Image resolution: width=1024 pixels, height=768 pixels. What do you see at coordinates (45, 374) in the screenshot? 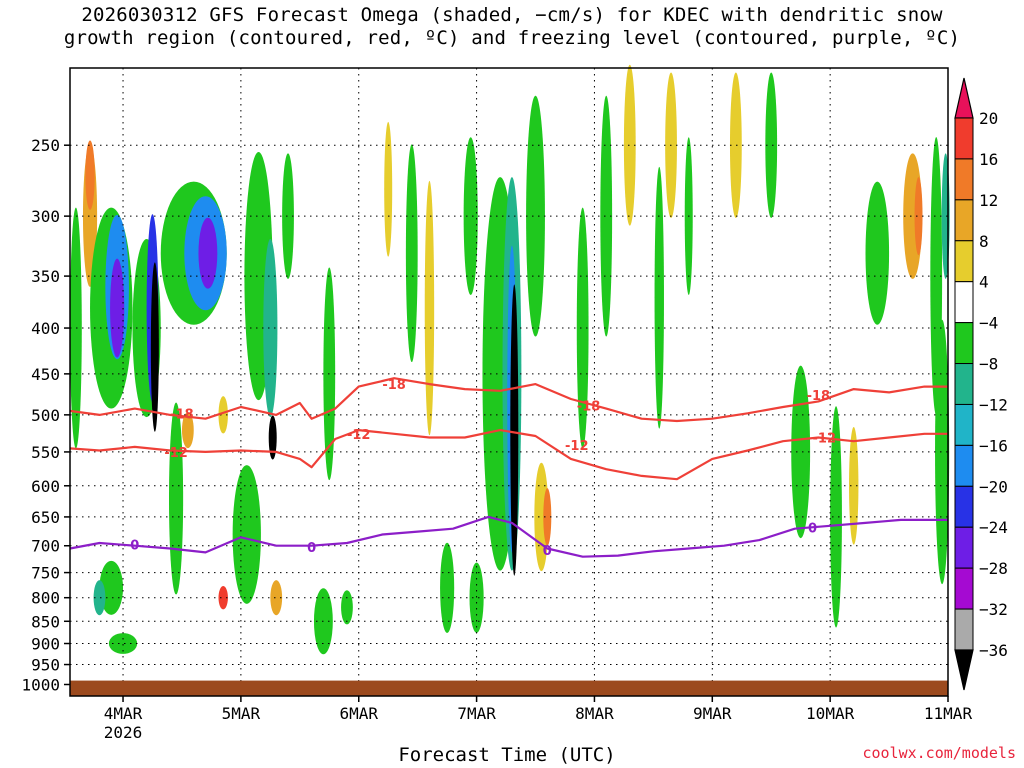
I see `y-tick-label: 450` at bounding box center [45, 374].